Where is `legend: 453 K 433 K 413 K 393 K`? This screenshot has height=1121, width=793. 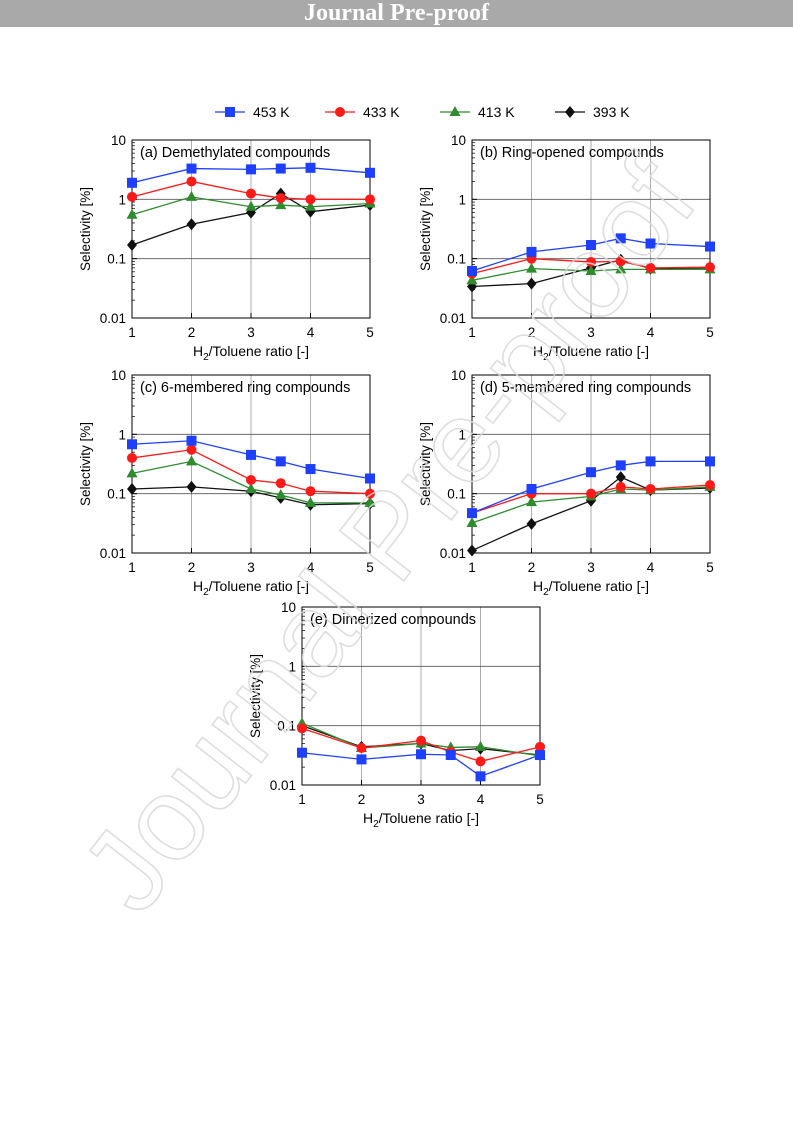
legend: 453 K 433 K 413 K 393 K is located at coordinates (422, 112).